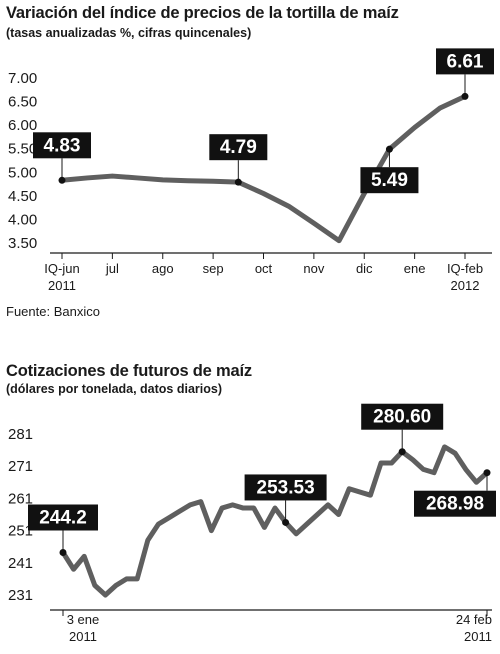 This screenshot has width=500, height=654. What do you see at coordinates (22, 196) in the screenshot?
I see `chart1-ytick-label: 4.50` at bounding box center [22, 196].